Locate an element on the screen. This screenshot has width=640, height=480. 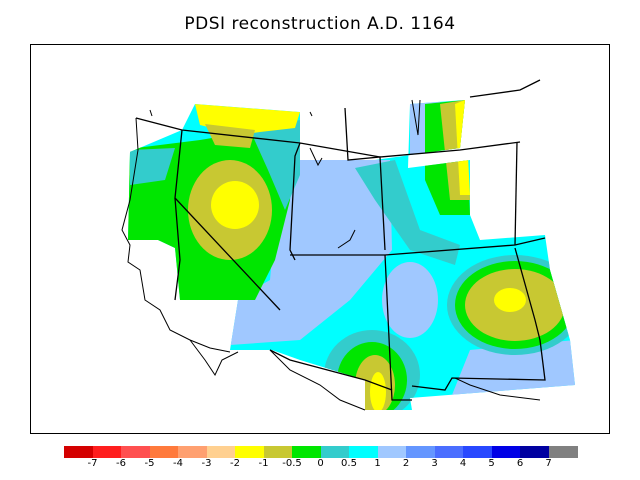
field-wet-central is located at coordinates (311, 252).